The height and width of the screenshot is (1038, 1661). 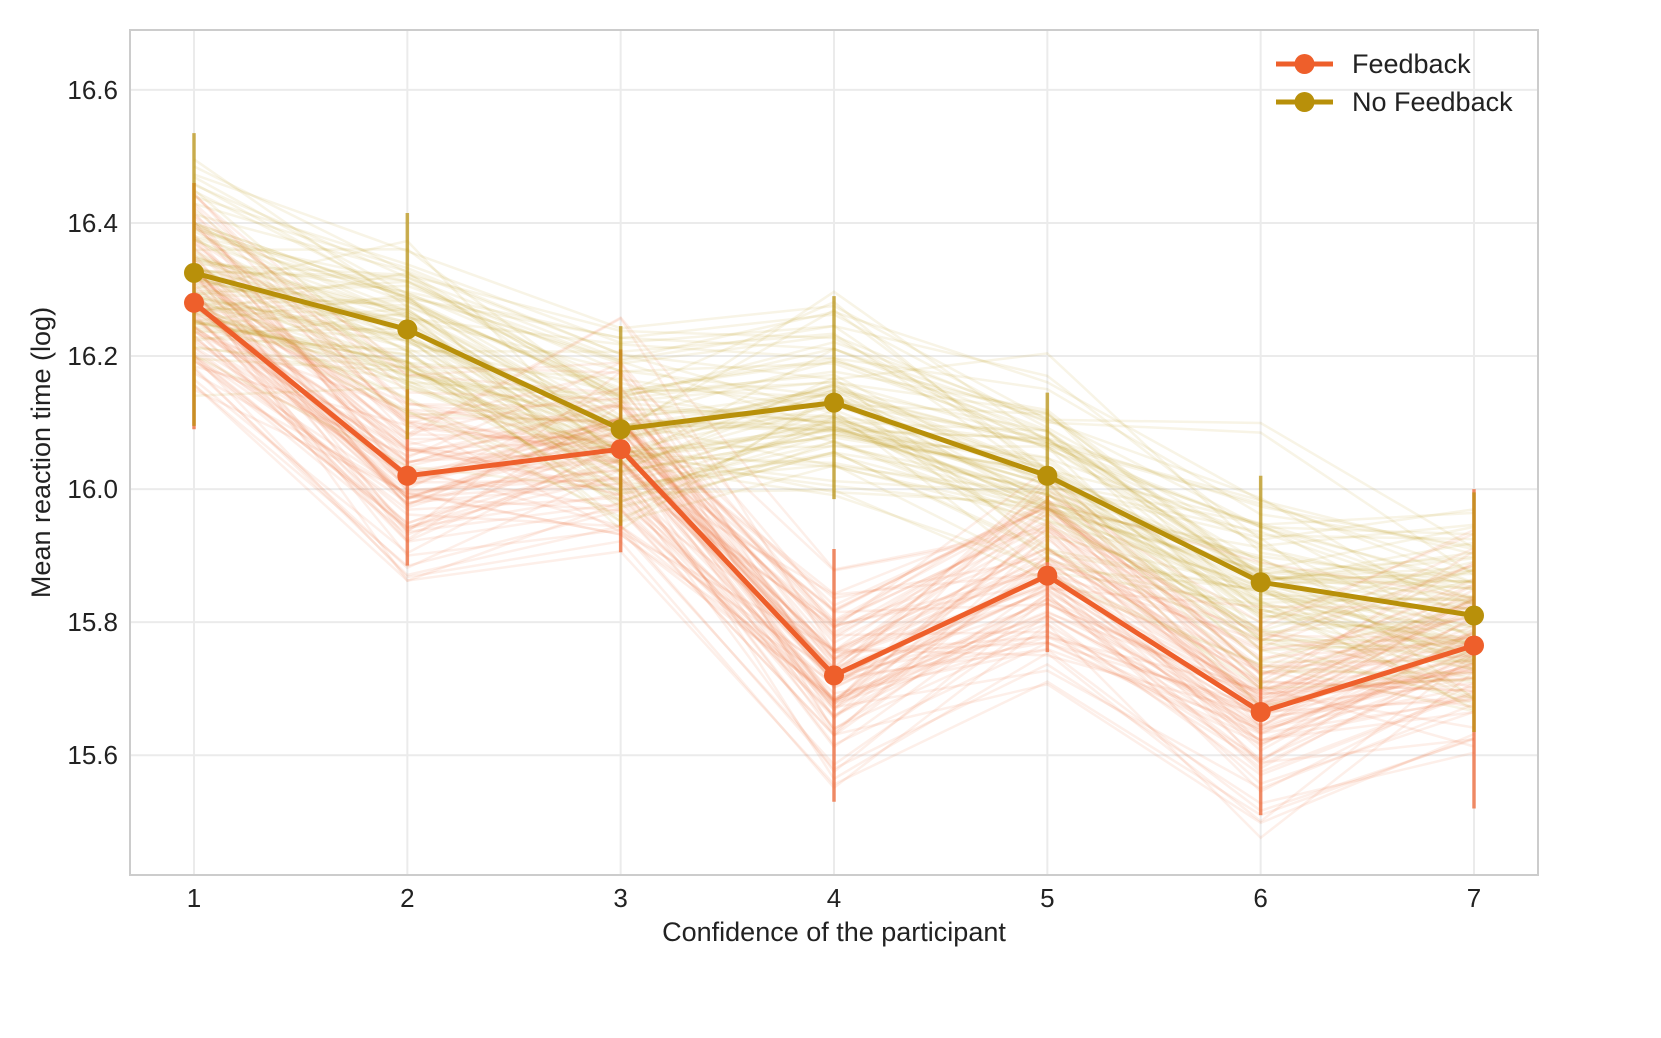 I want to click on legend-label: Feedback, so click(x=1411, y=64).